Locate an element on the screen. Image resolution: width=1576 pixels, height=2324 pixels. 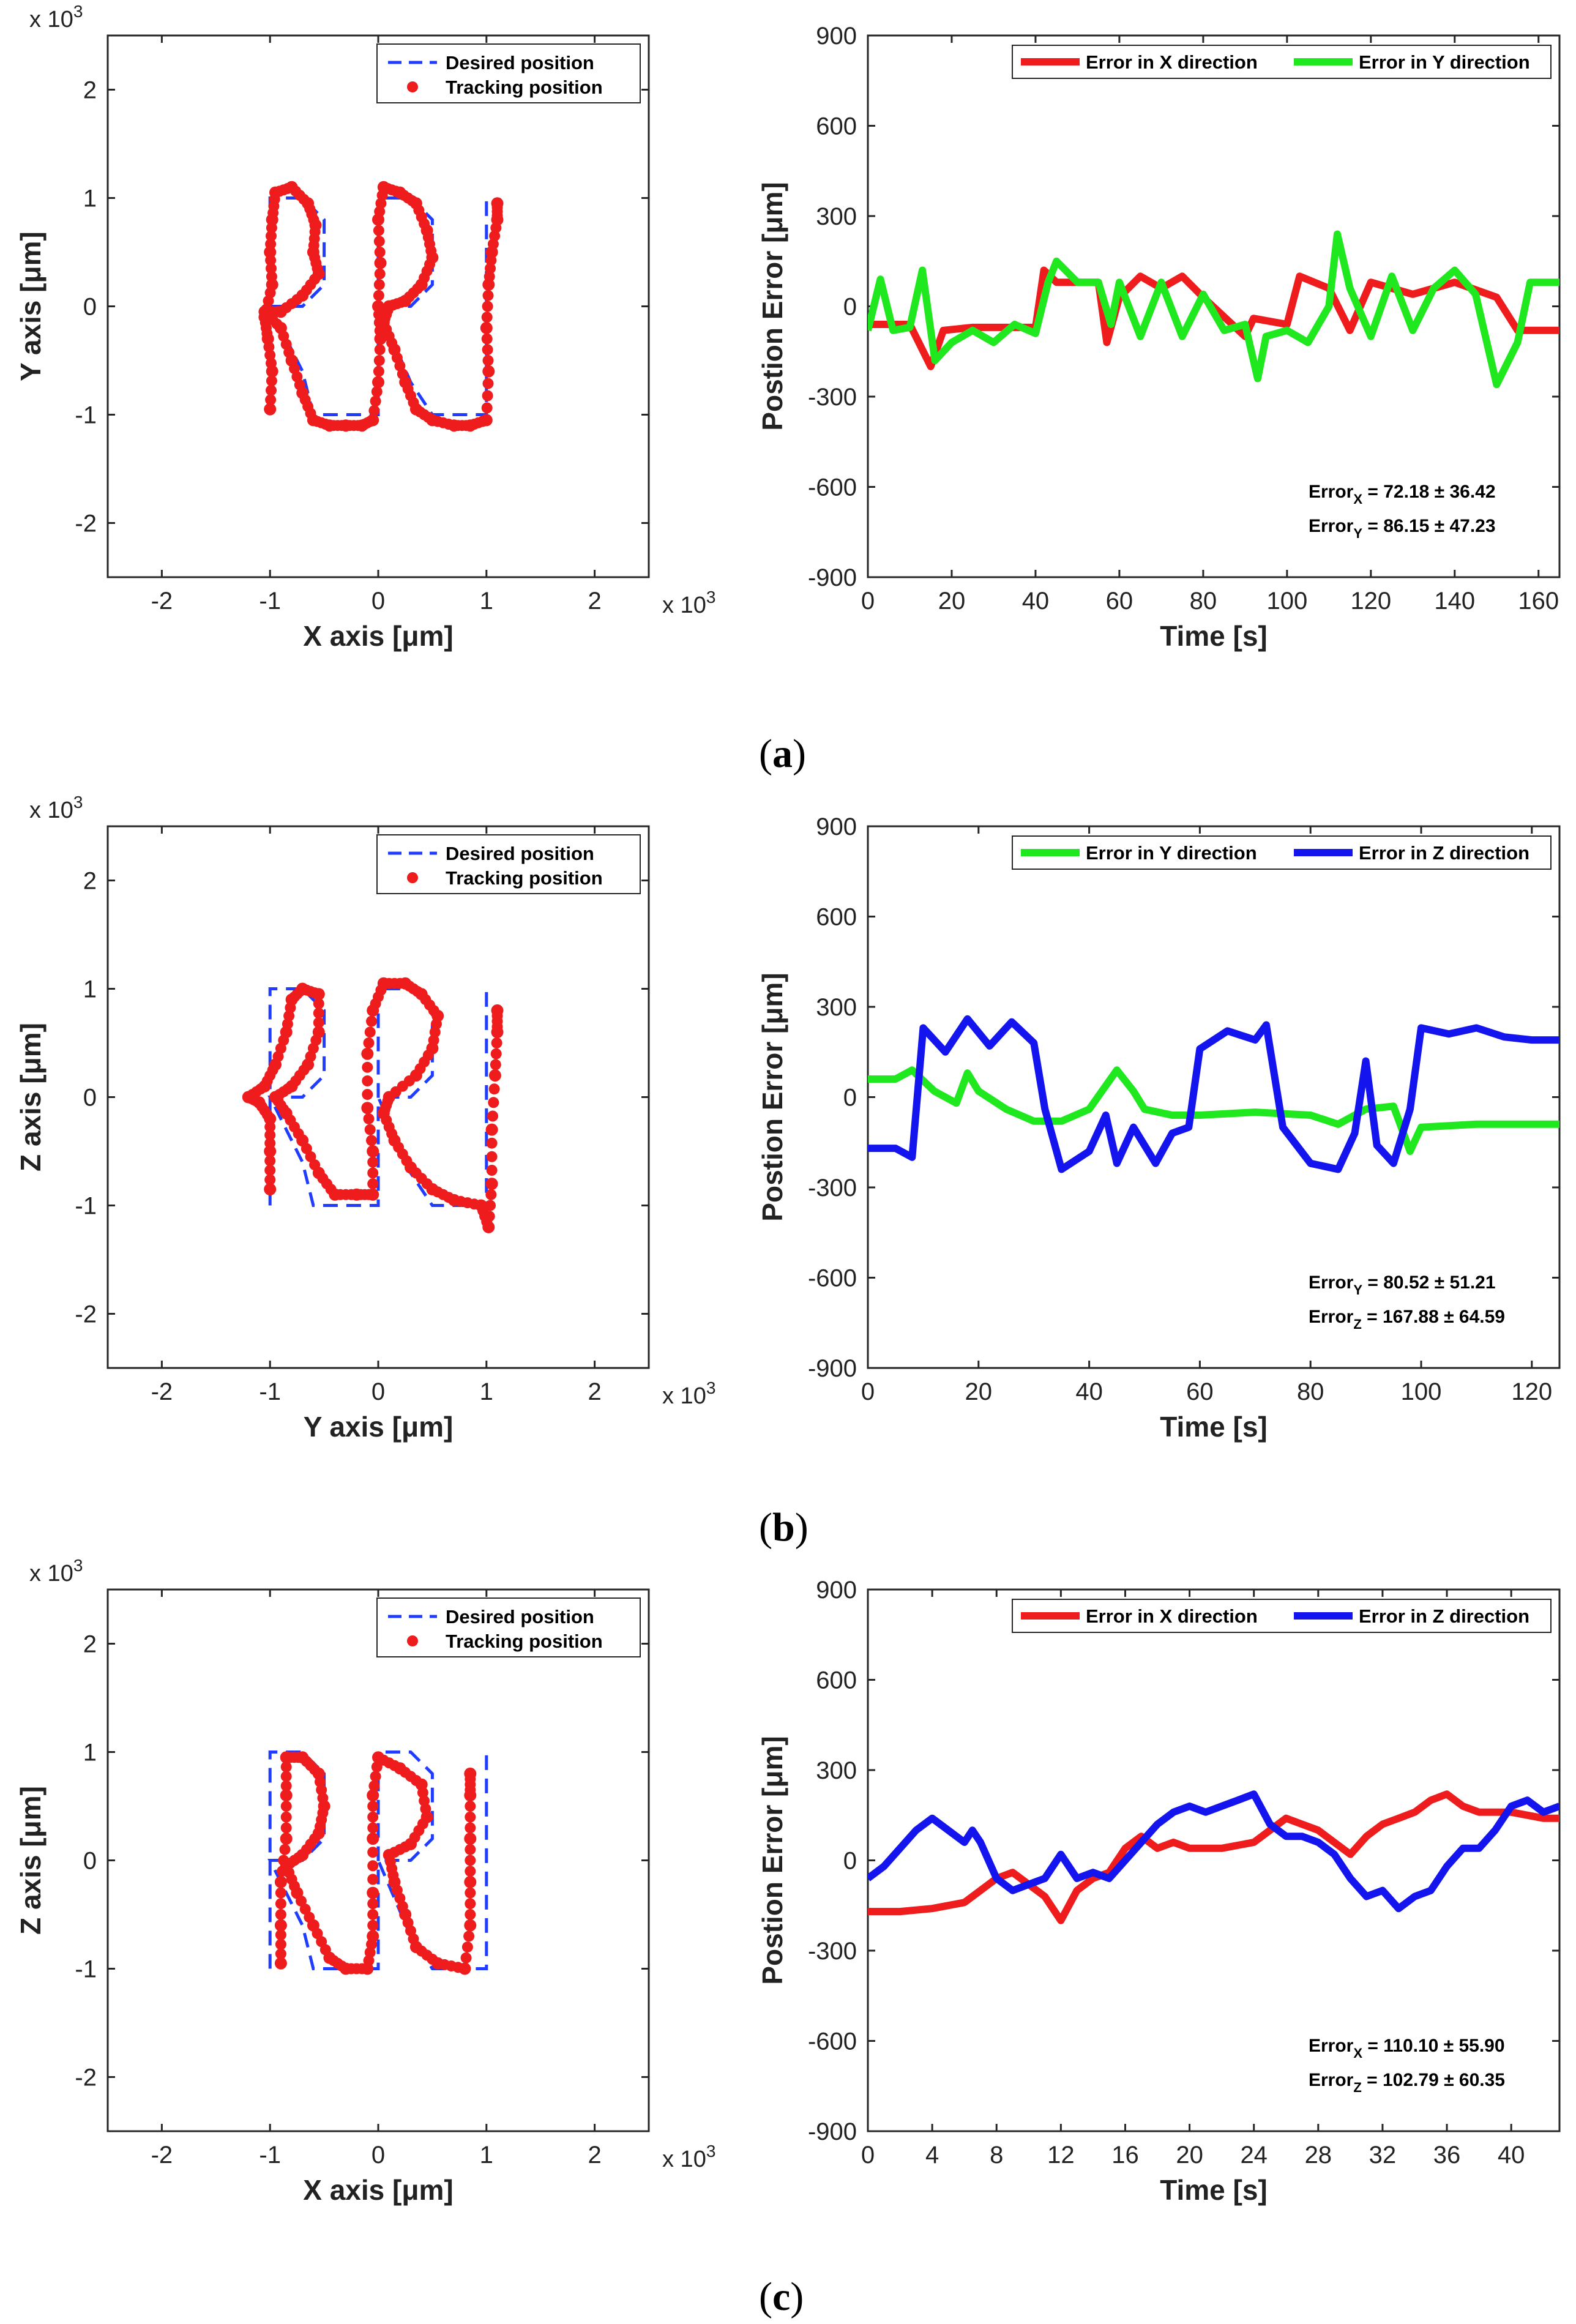
y-multiplier-exp: 3 is located at coordinates (78, 12).